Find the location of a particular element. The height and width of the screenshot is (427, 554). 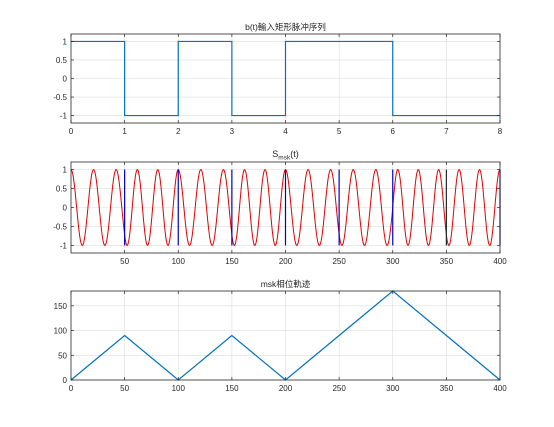

subplot-3-title: msk相位軌迹 is located at coordinates (286, 284).